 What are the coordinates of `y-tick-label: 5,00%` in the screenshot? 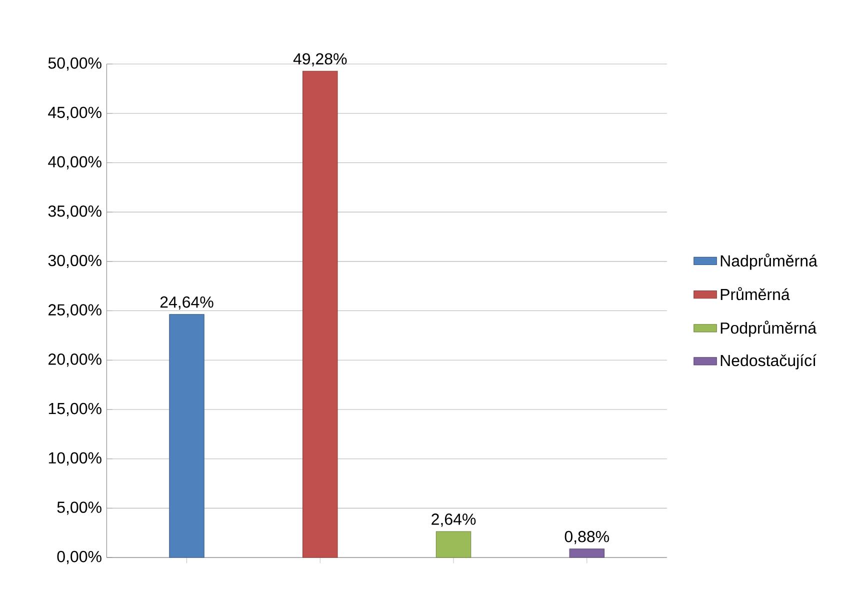 It's located at (79, 508).